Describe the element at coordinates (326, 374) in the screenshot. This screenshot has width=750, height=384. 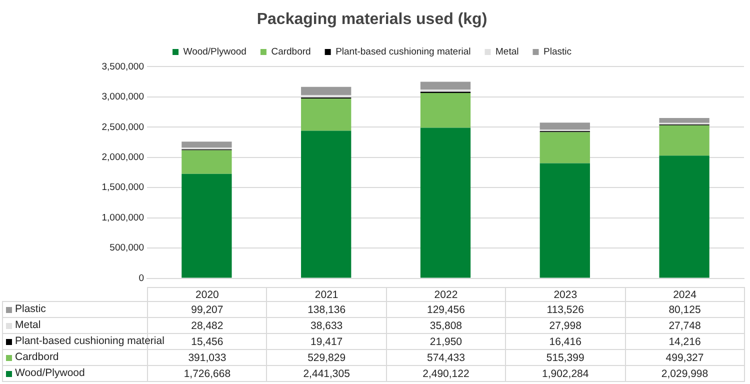
I see `data-label: 2,441,305` at that location.